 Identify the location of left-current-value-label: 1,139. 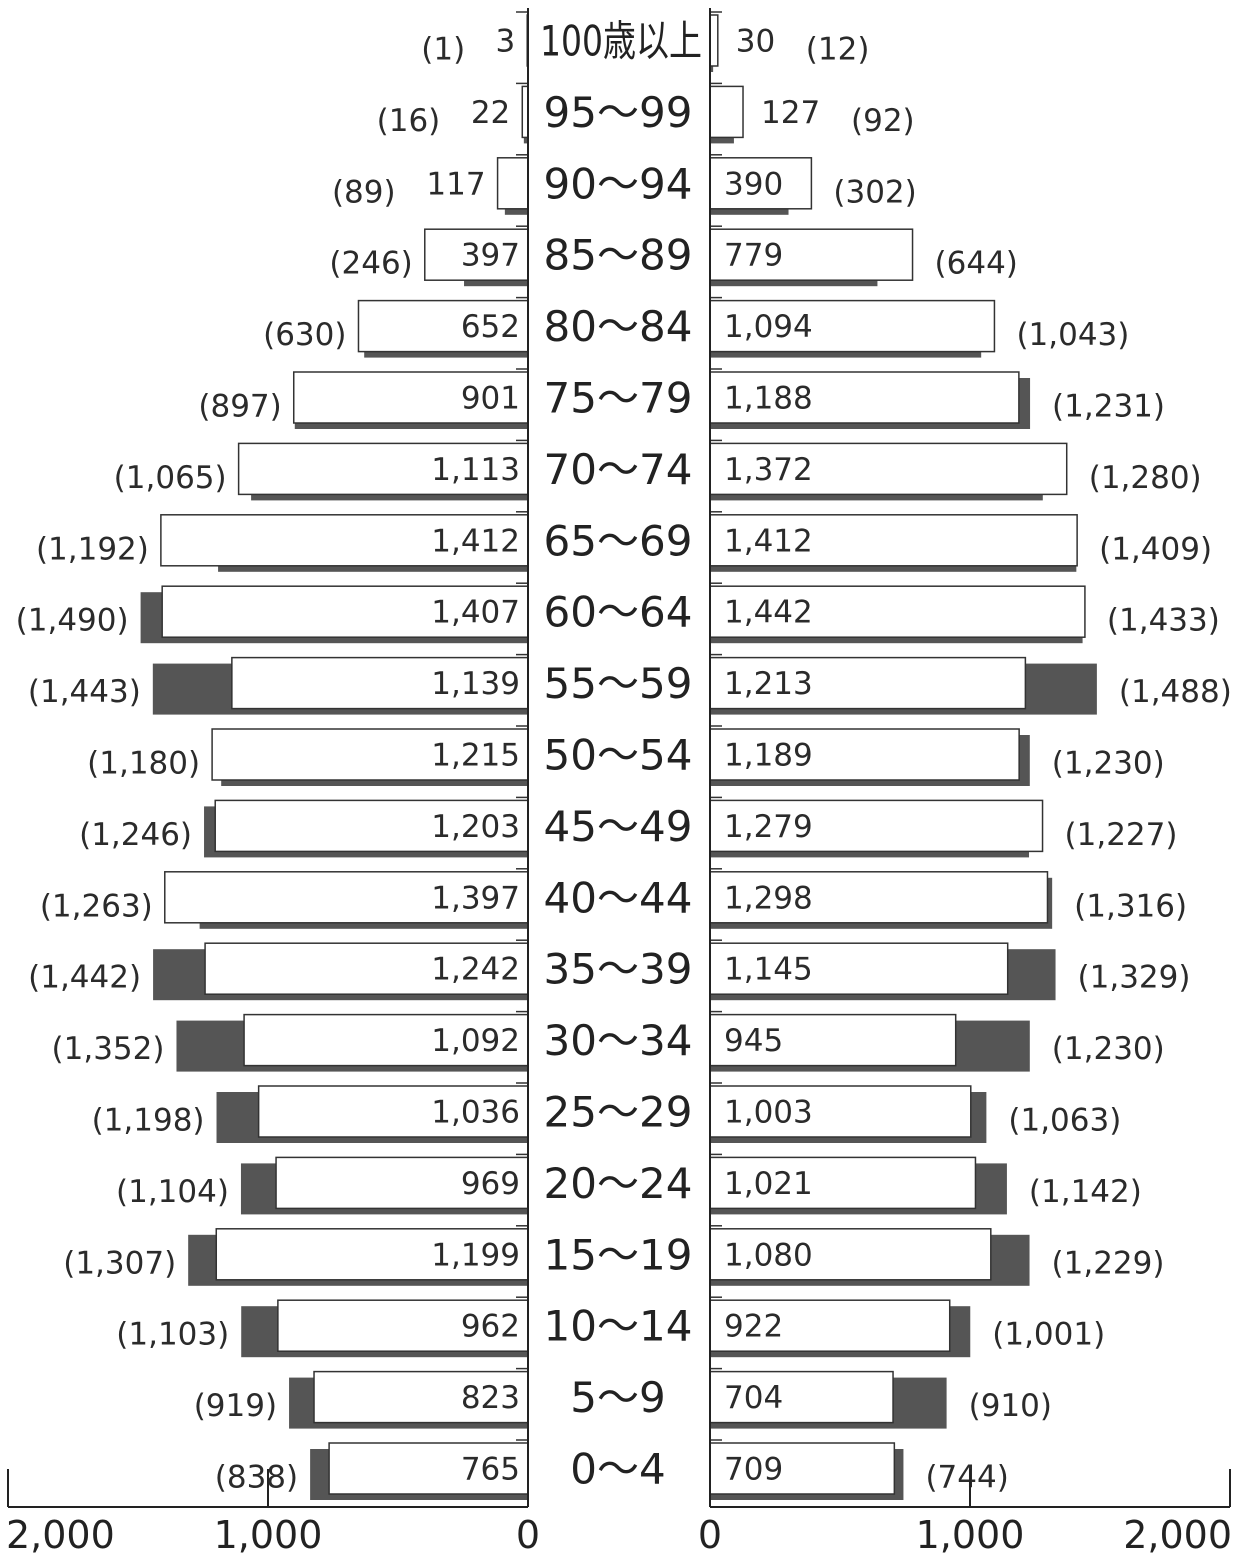
(475, 684).